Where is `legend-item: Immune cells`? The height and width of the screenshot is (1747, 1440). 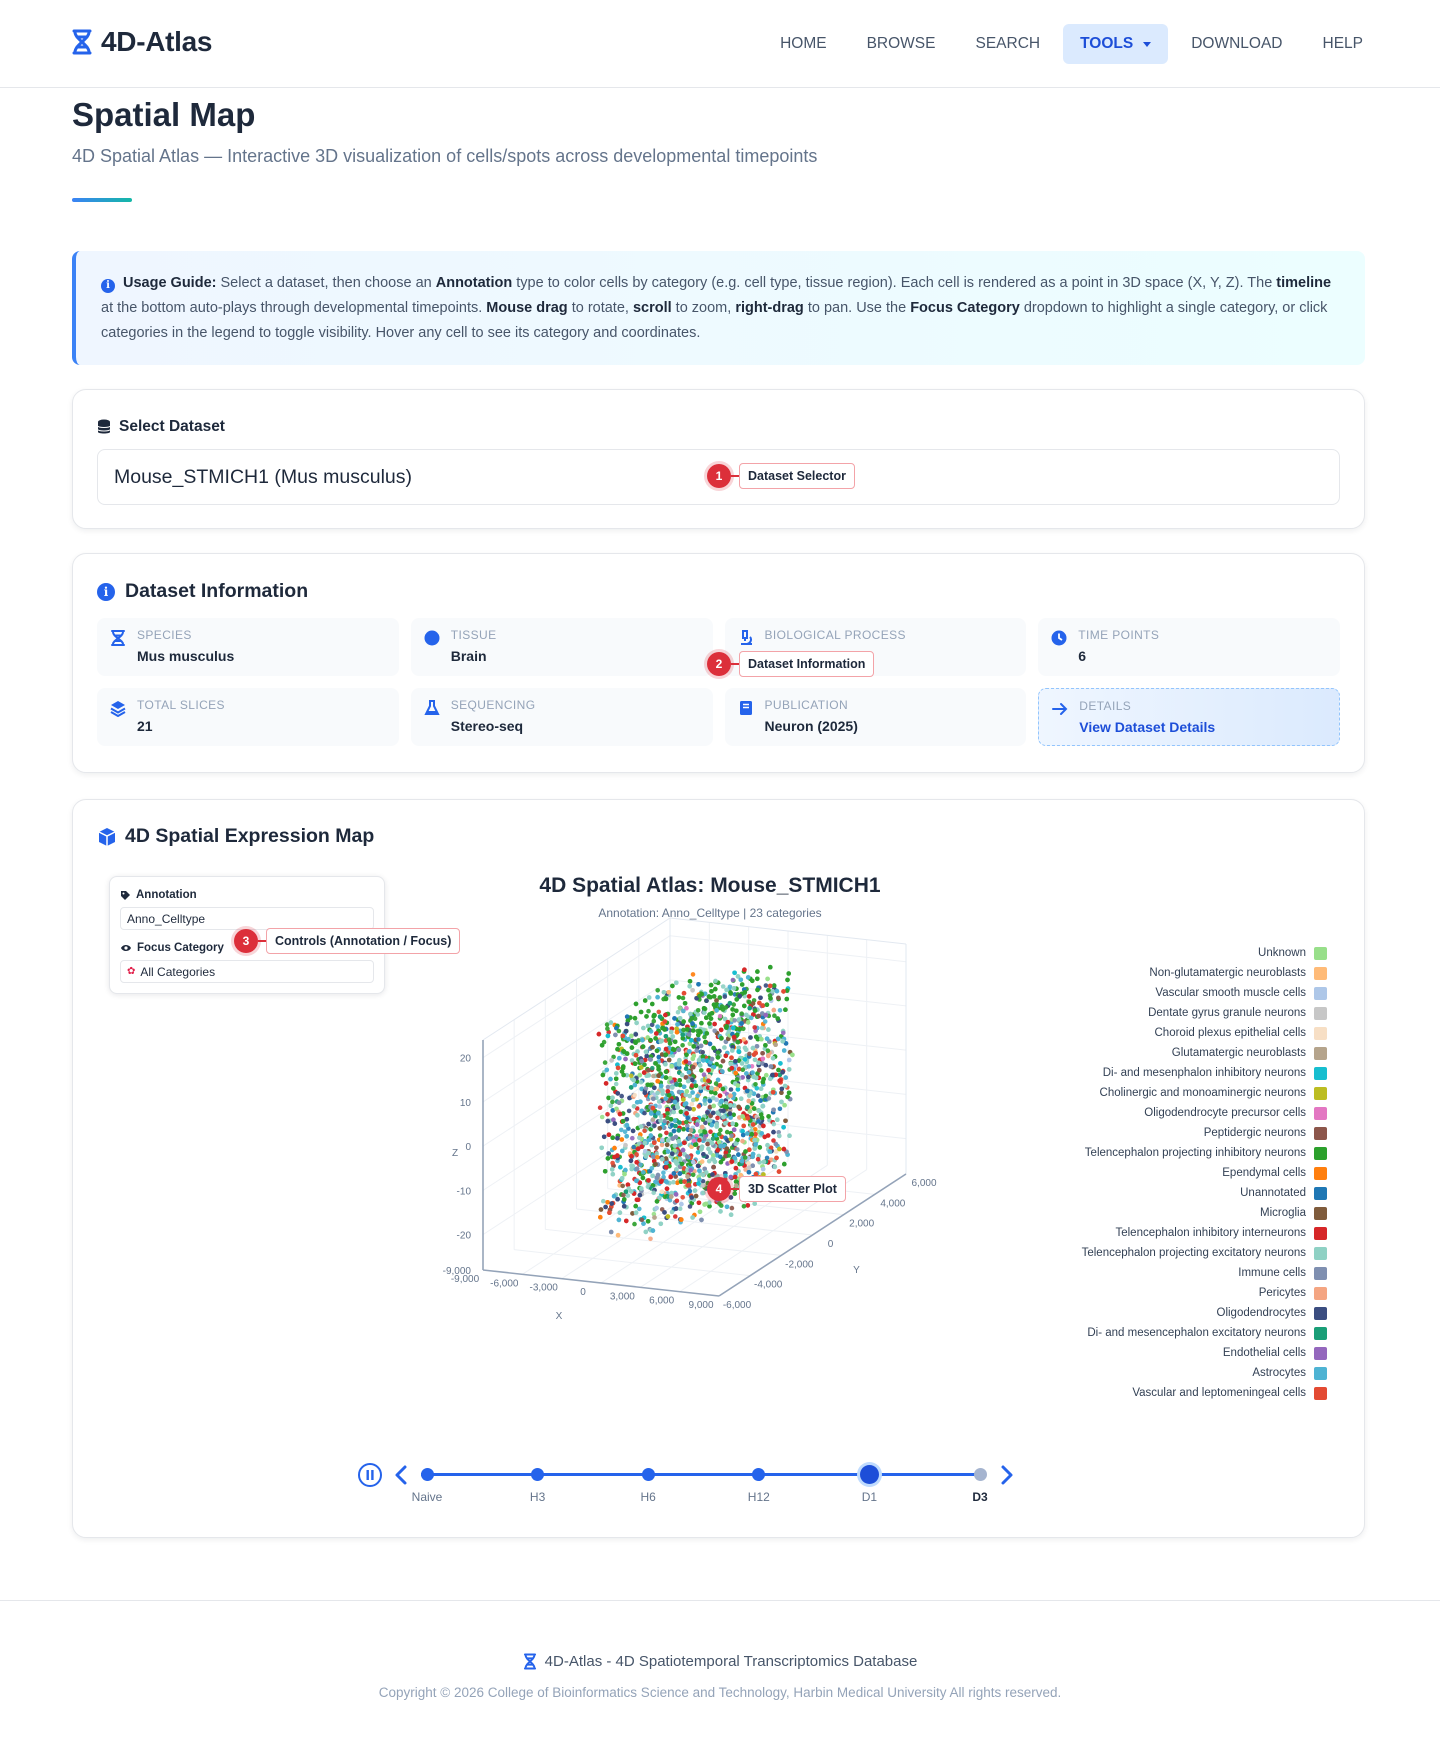
legend-item: Immune cells is located at coordinates (1282, 1273).